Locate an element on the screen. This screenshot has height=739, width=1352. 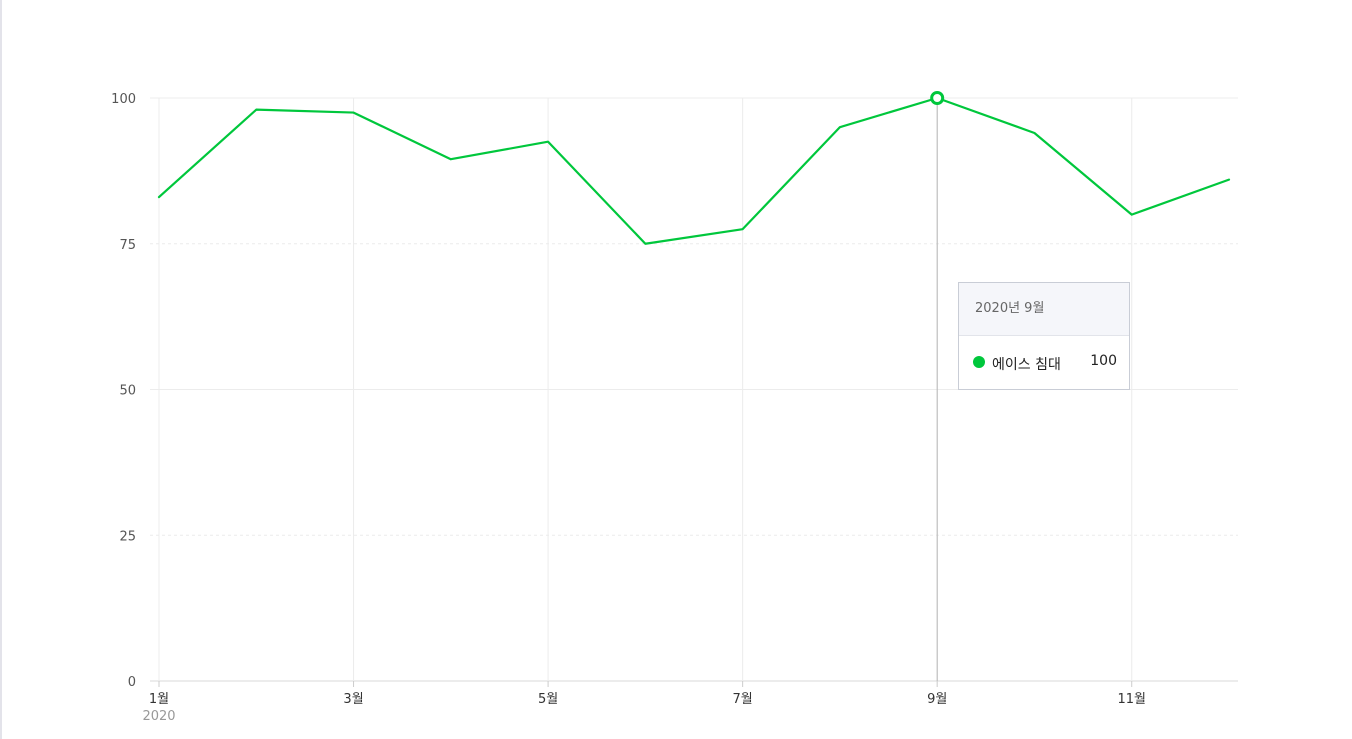
highlight-point is located at coordinates (937, 98).